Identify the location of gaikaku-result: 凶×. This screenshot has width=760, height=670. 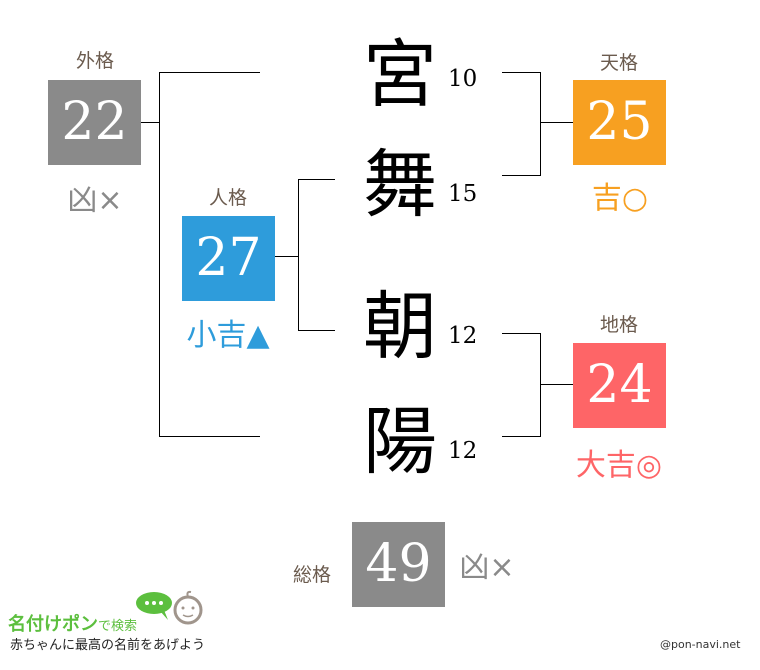
(95, 200).